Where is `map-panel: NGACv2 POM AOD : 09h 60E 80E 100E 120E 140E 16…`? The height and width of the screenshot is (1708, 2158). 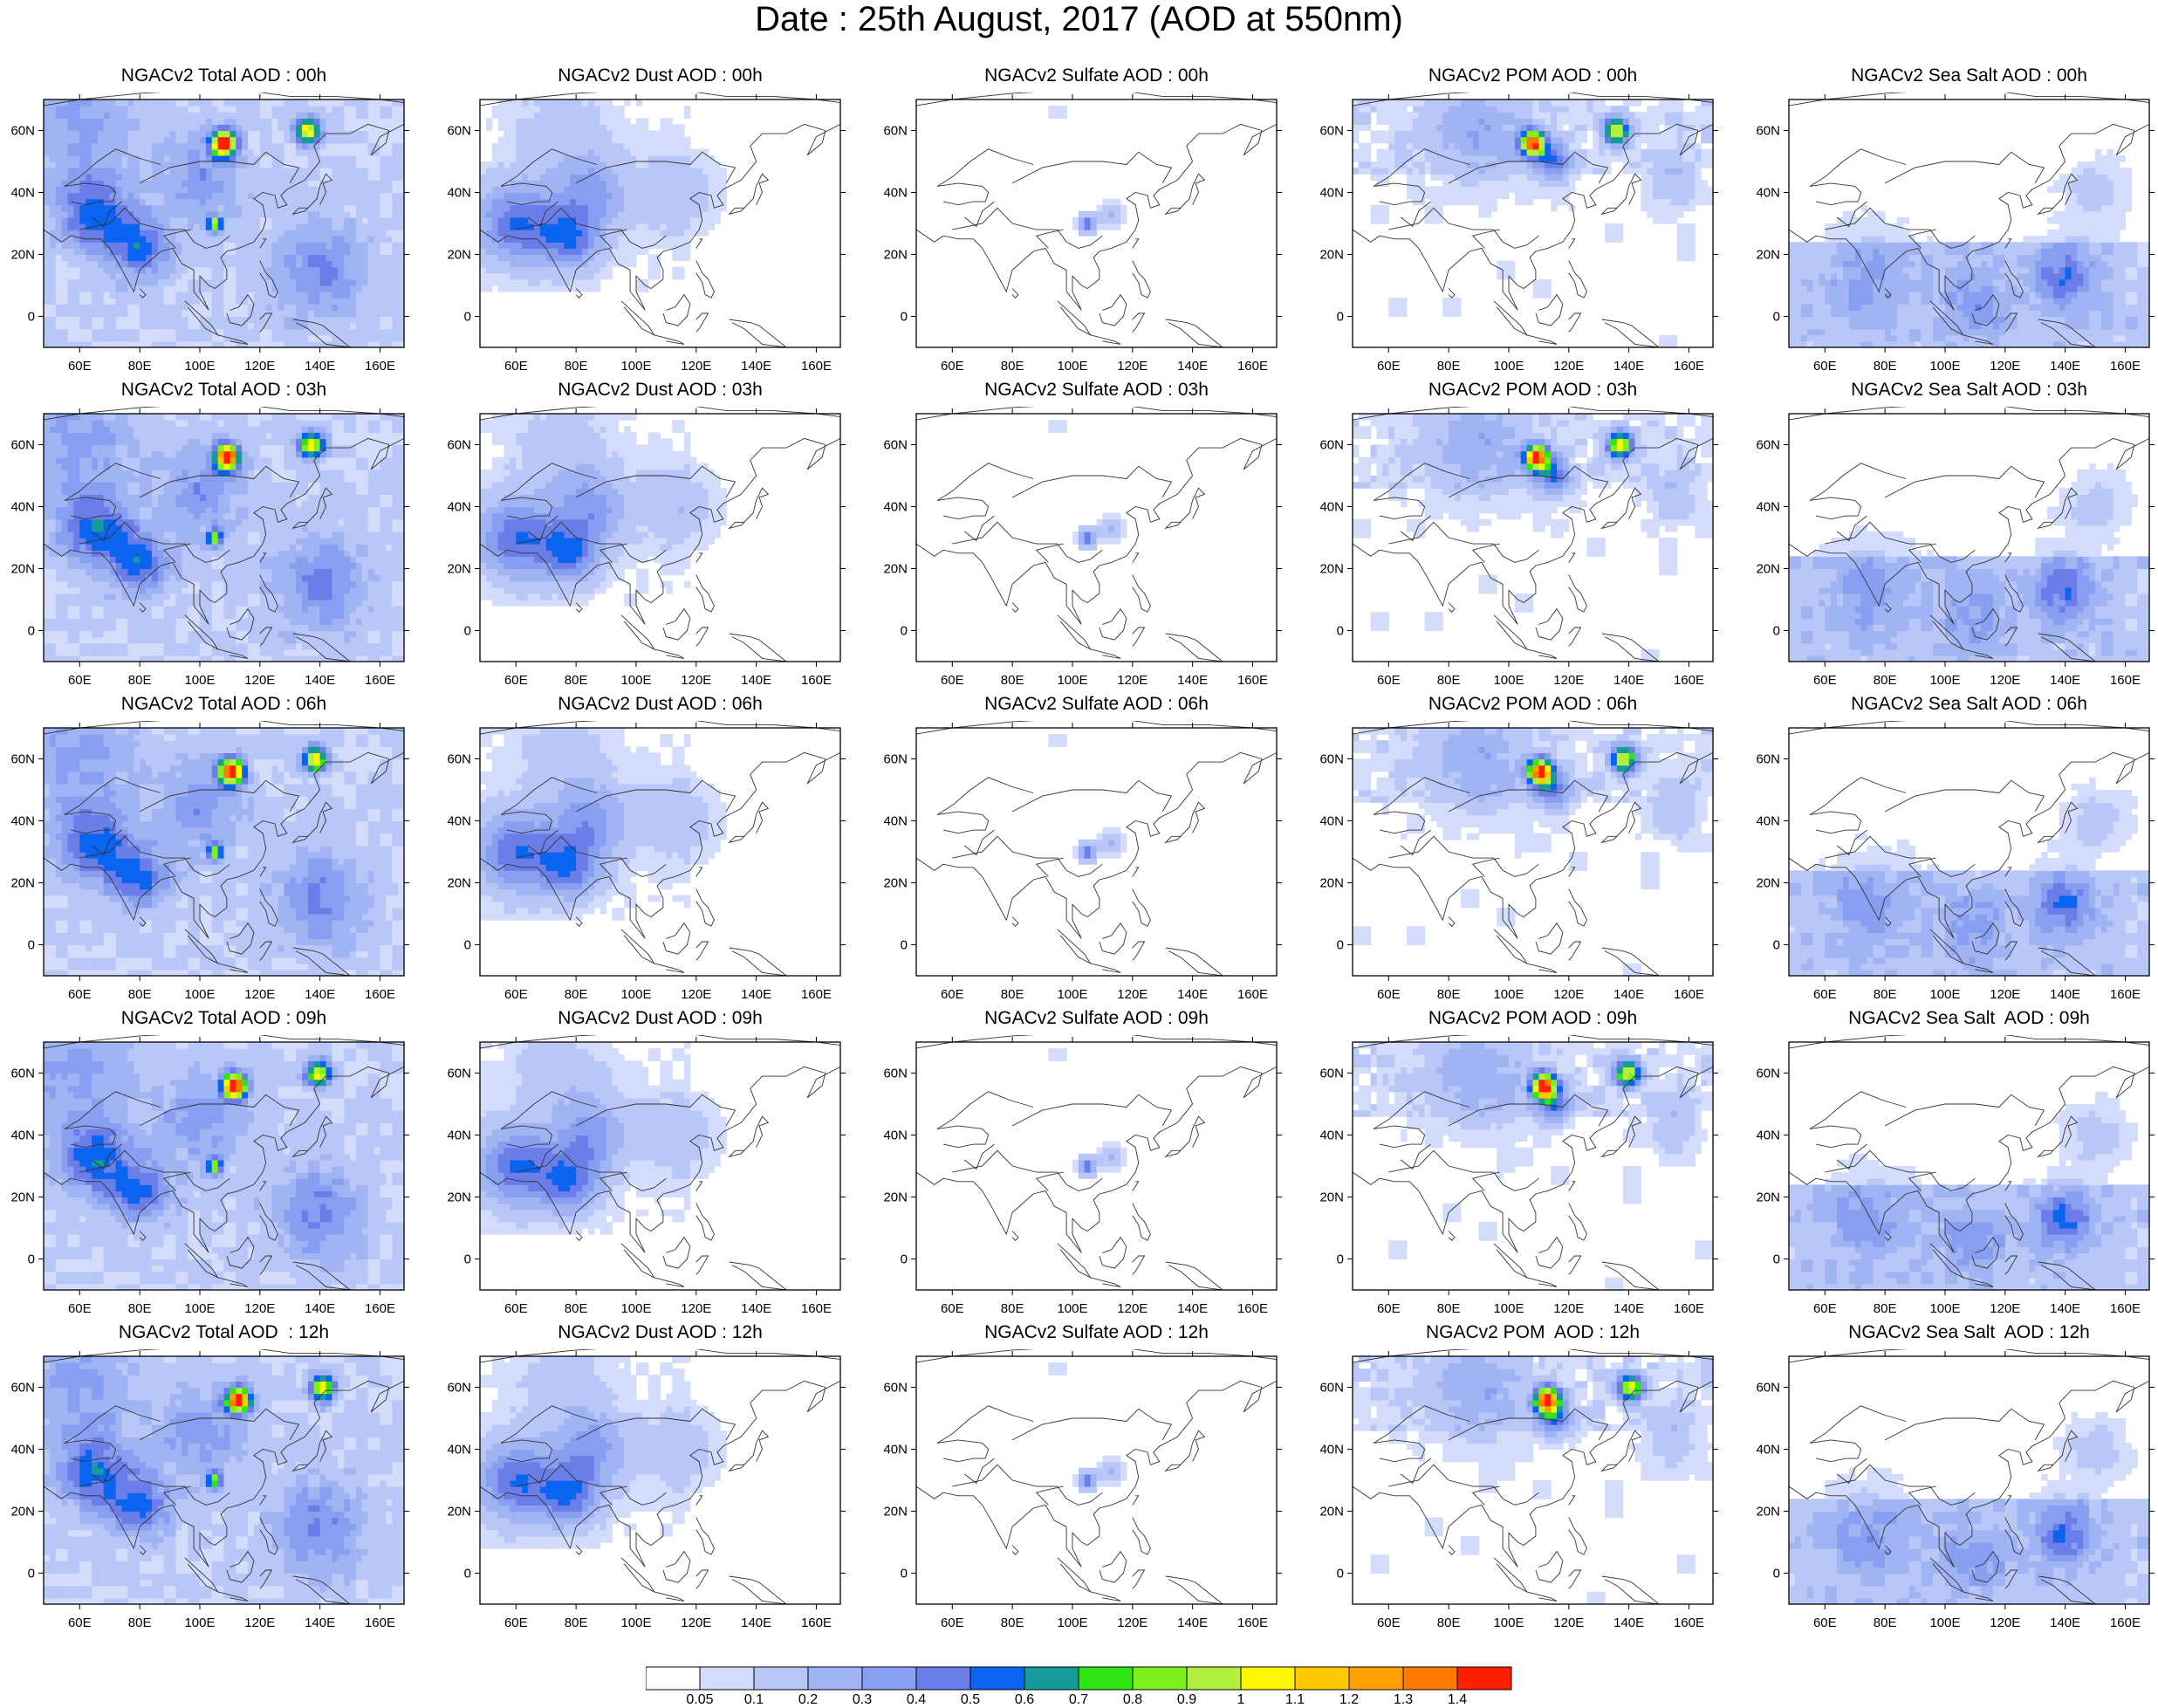 map-panel: NGACv2 POM AOD : 09h 60E 80E 100E 120E 140E 16… is located at coordinates (1527, 1171).